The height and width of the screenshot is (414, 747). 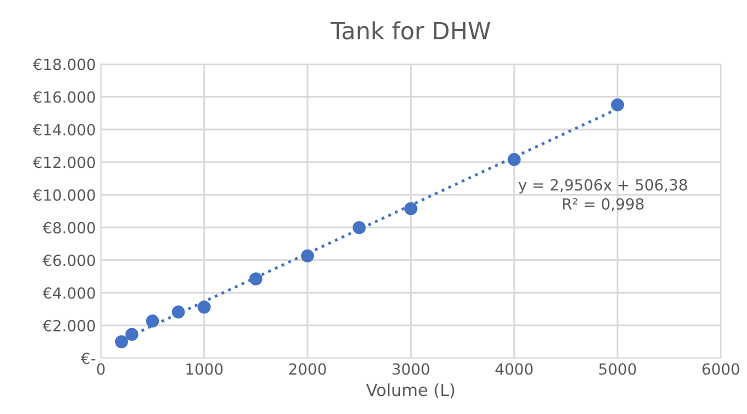 I want to click on y-tick-label: €14.000, so click(x=63, y=130).